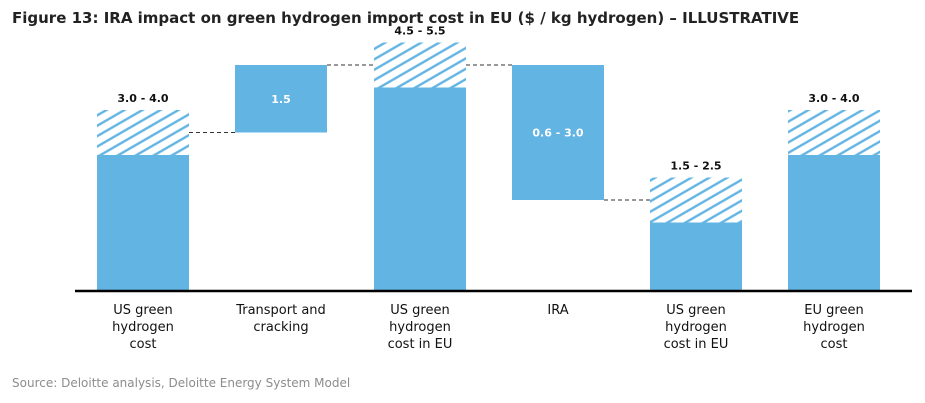 The image size is (925, 403). Describe the element at coordinates (143, 98) in the screenshot. I see `data-label-0: 3.0 - 4.0` at that location.